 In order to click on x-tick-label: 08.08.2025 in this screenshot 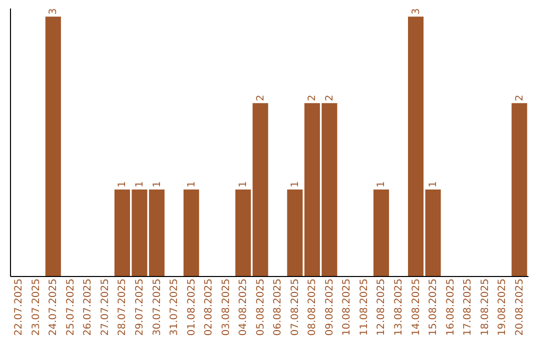, I will do `click(312, 307)`.